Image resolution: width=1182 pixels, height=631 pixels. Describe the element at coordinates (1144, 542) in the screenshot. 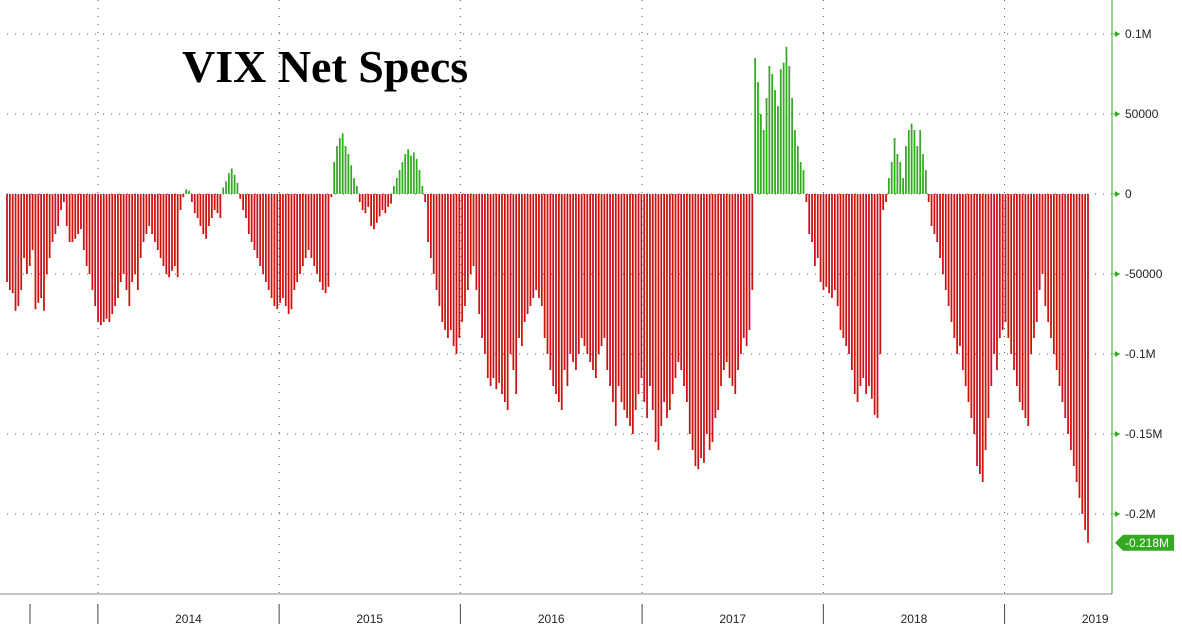

I see `last-value-badge-bg` at that location.